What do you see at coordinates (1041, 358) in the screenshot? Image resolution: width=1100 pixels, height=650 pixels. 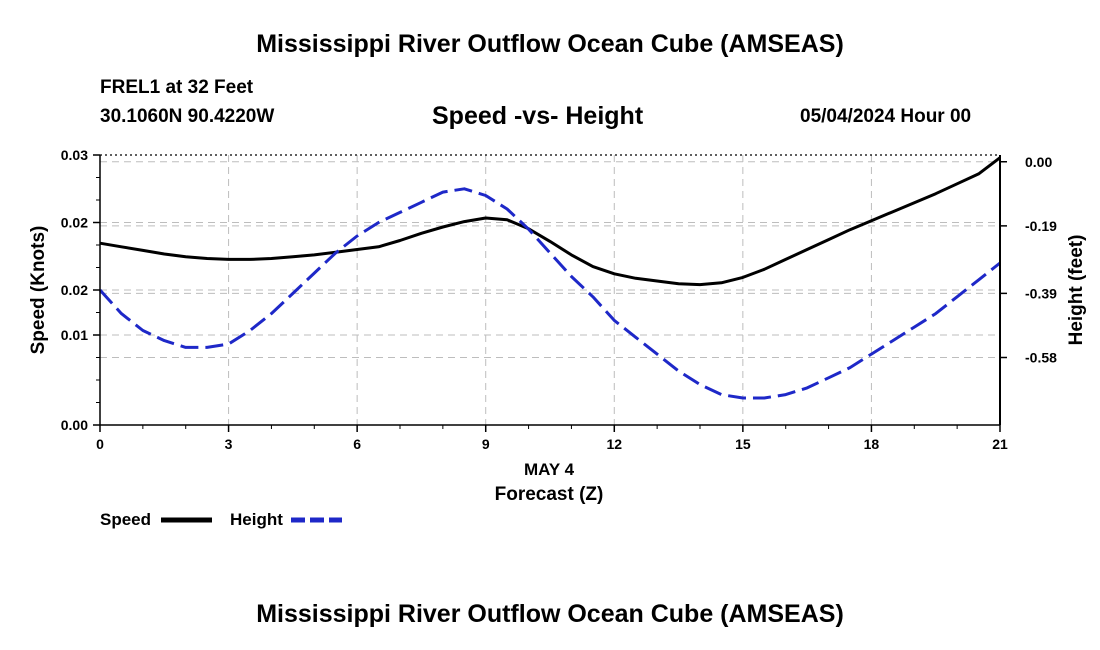 I see `y2-tick-label: -0.58` at bounding box center [1041, 358].